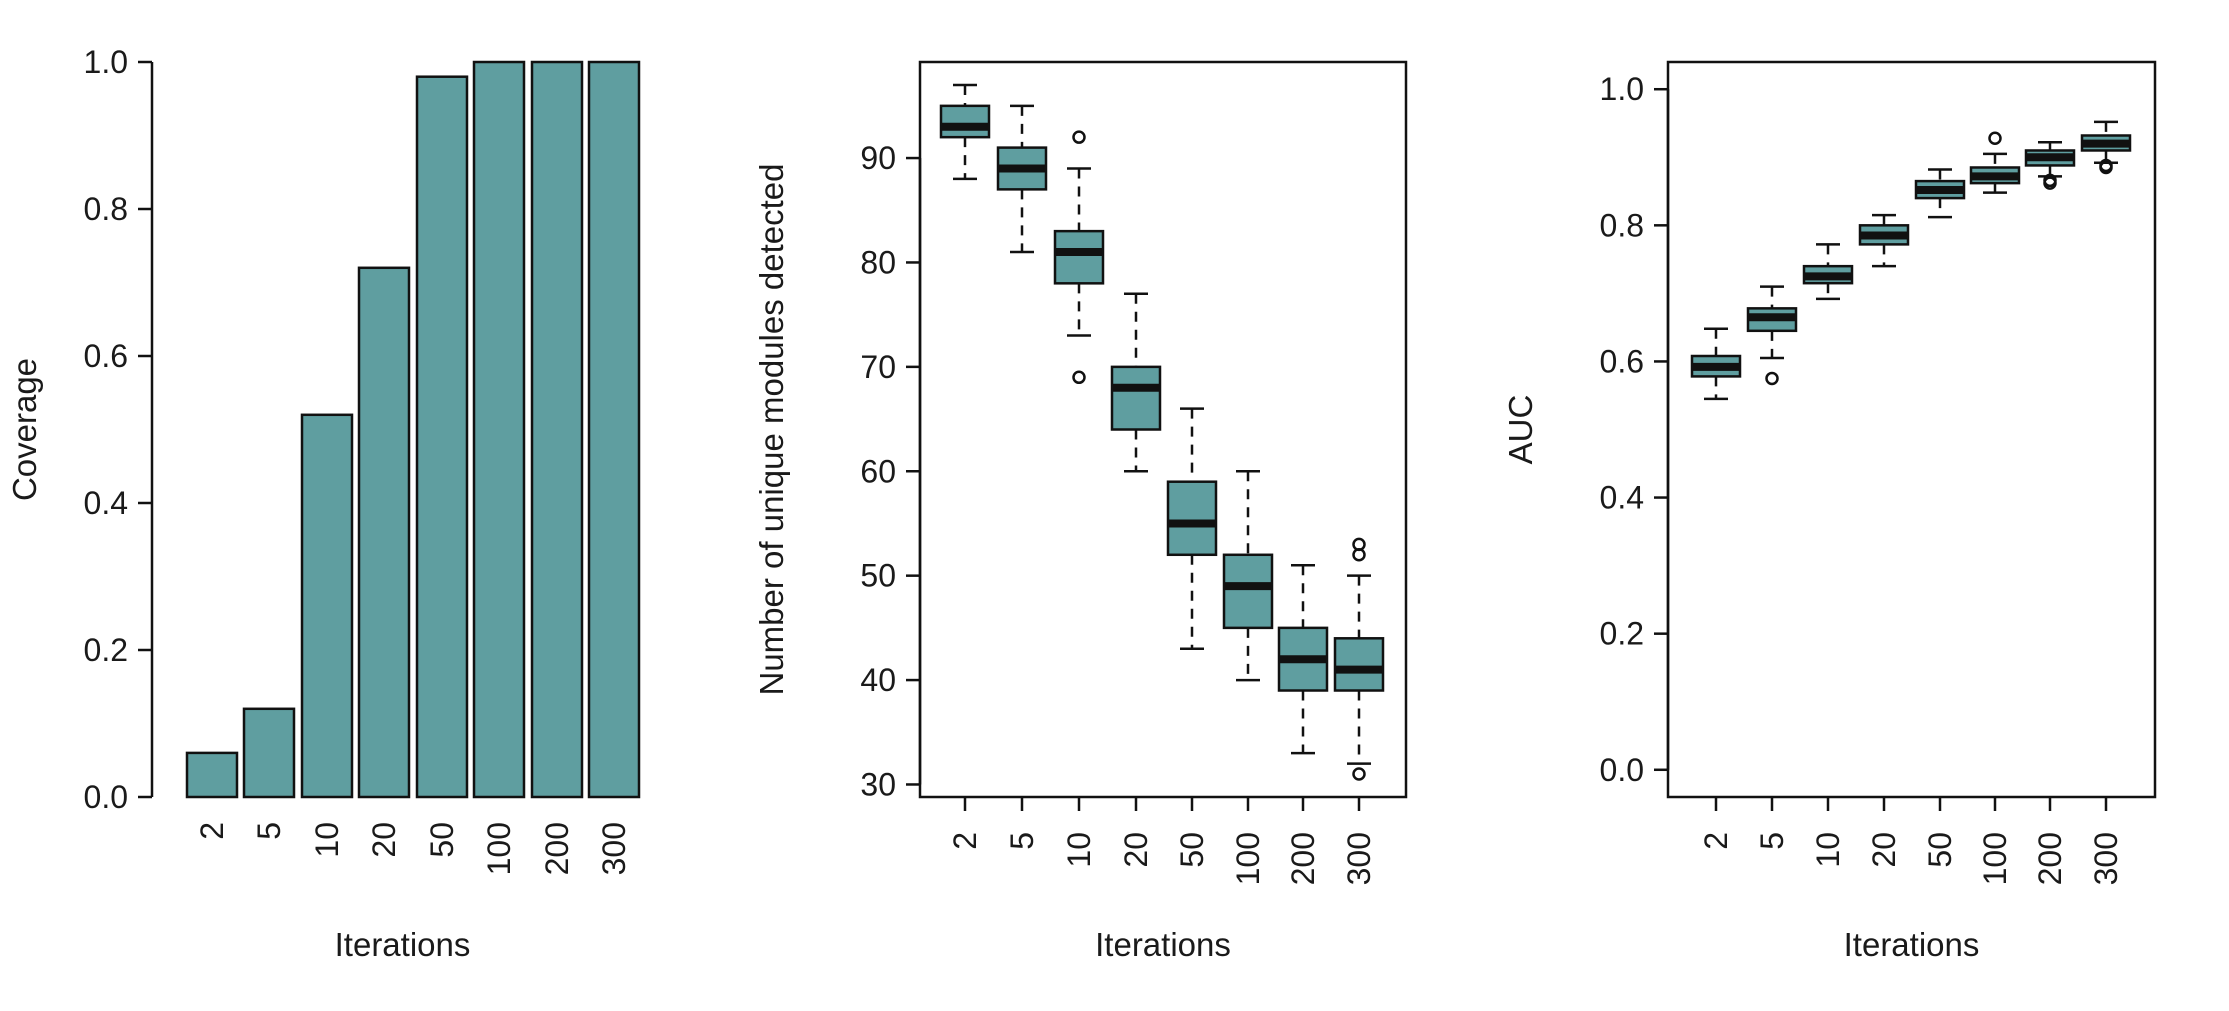  Describe the element at coordinates (106, 797) in the screenshot. I see `coverage-y-tick-label: 0.0` at that location.